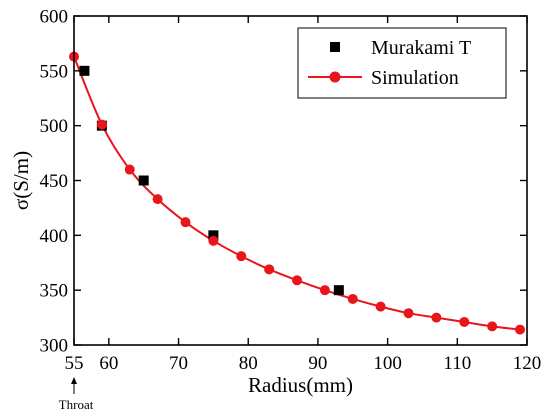 The image size is (550, 414). I want to click on y-tick-label: 550, so click(54, 71).